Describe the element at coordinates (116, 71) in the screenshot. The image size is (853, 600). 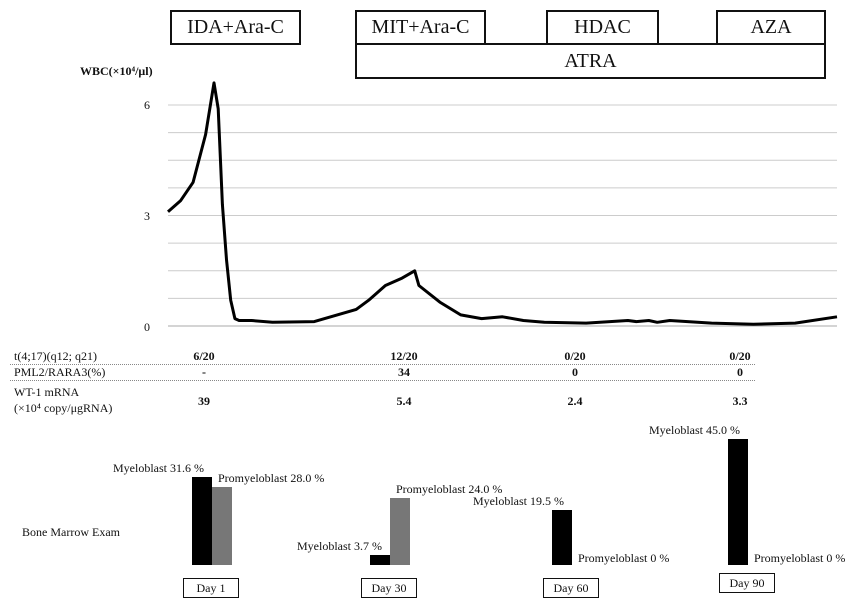
I see `y-axis-label: WBC(×10⁴/μl)` at that location.